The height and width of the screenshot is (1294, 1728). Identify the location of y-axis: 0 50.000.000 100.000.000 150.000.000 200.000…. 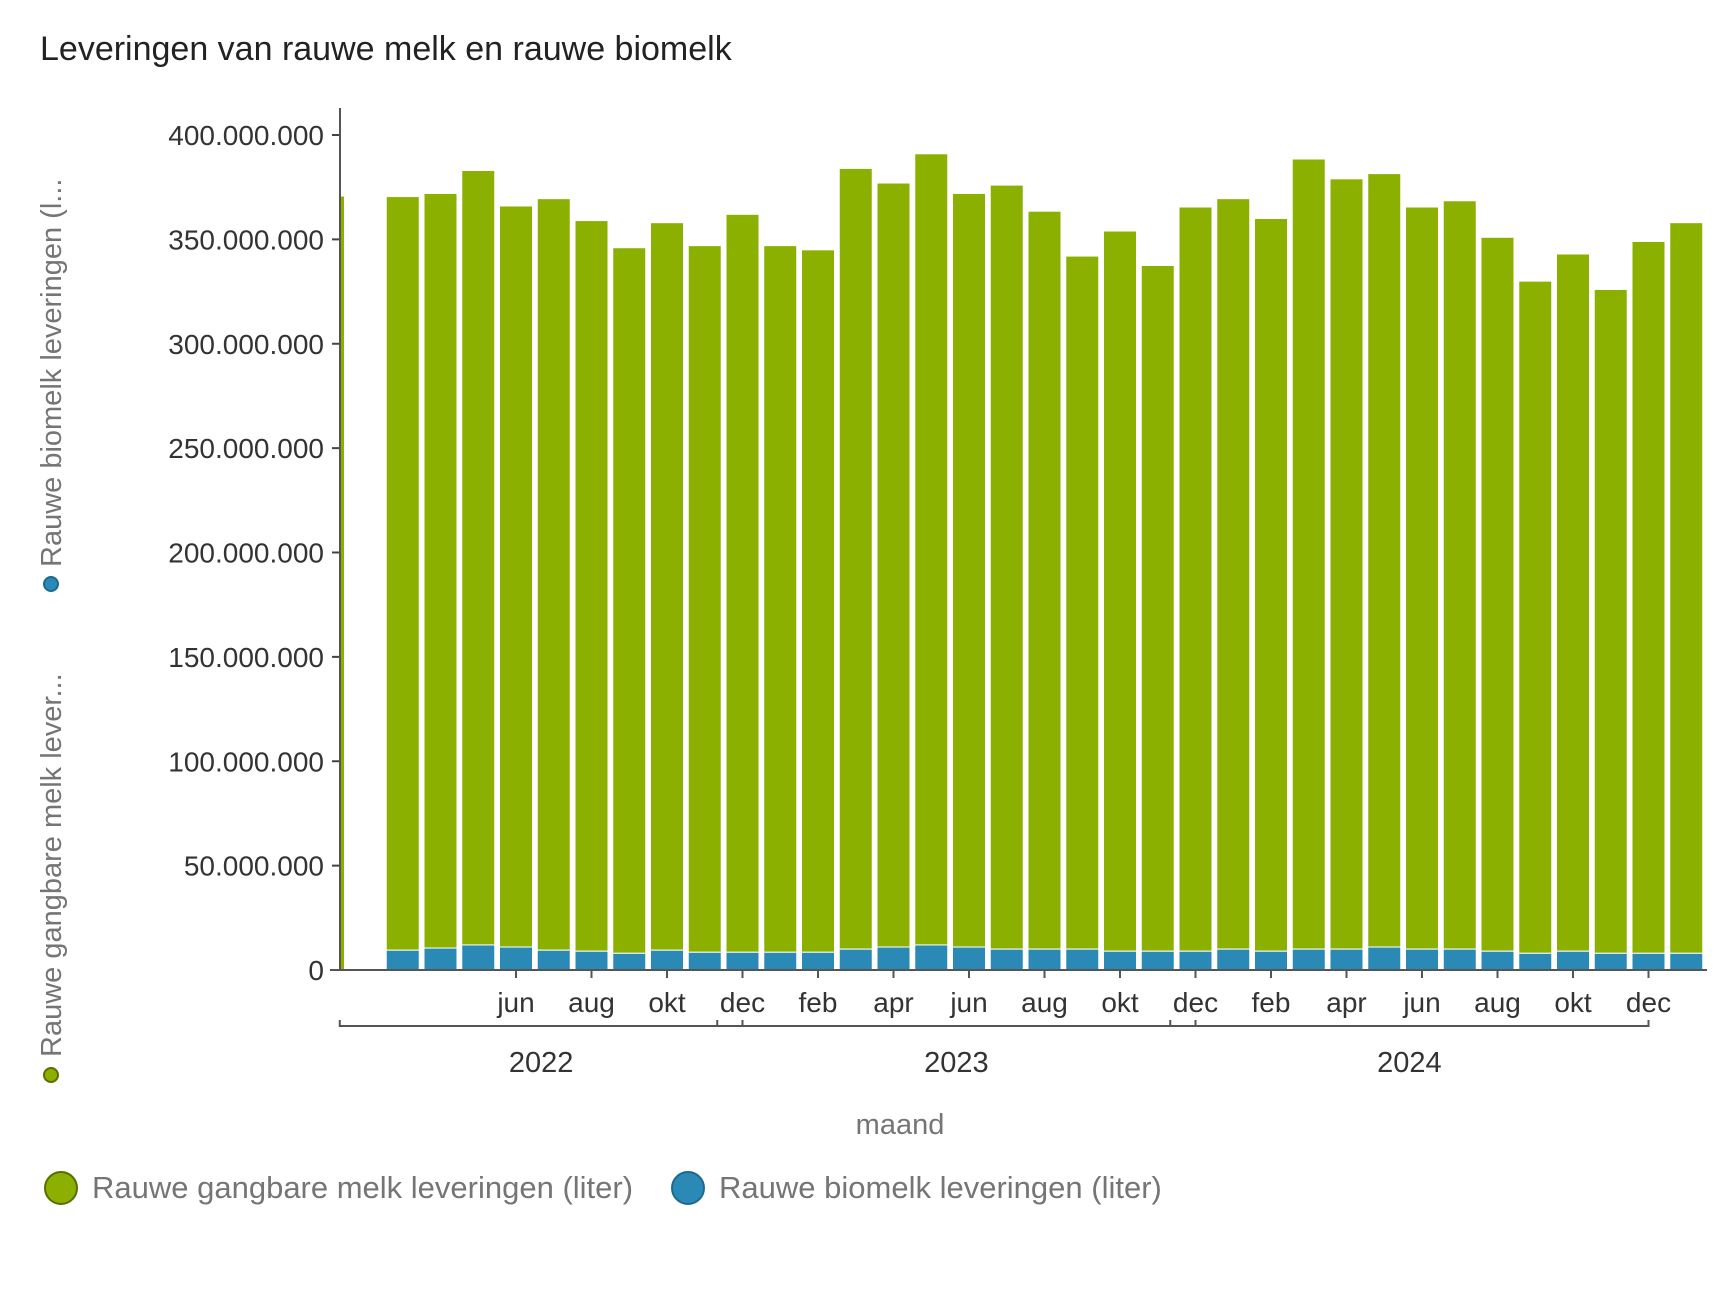
(254, 547).